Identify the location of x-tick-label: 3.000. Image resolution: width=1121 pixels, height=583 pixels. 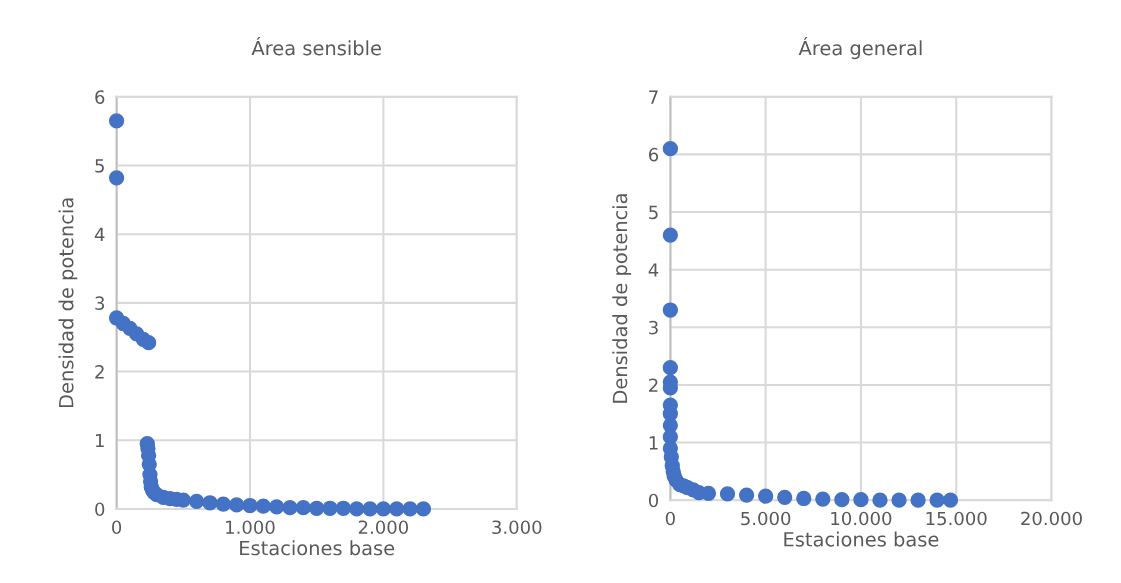
(517, 527).